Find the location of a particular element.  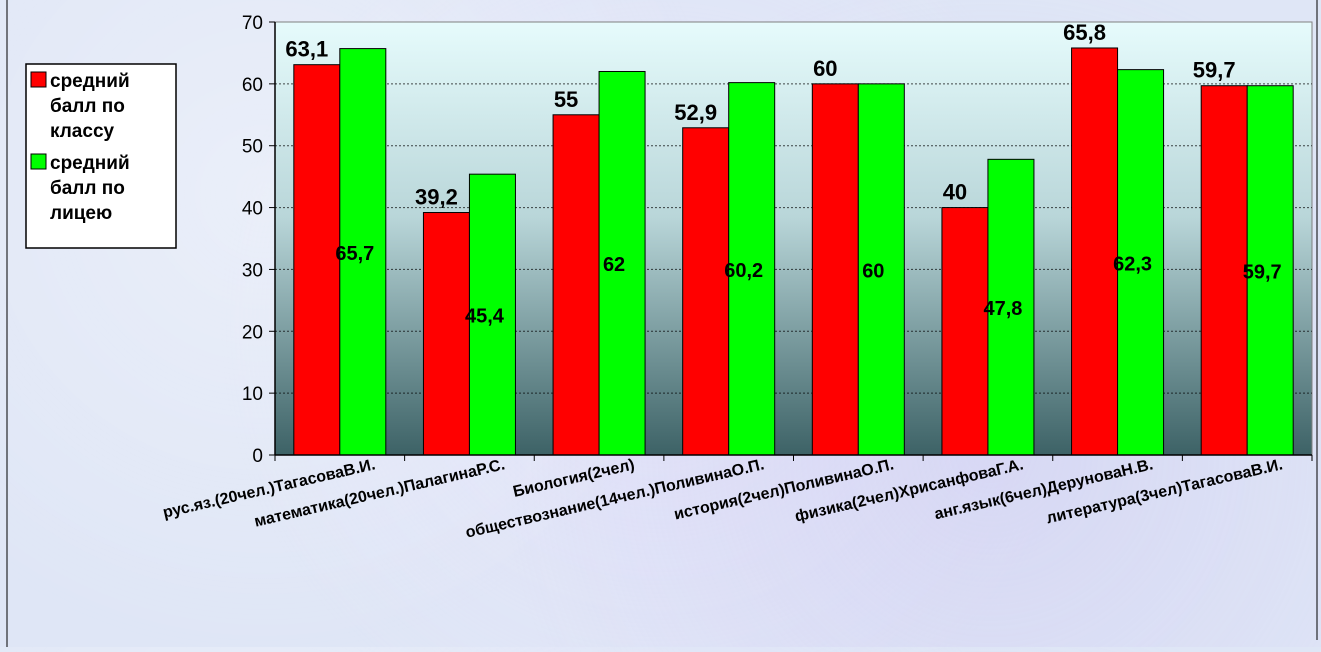

data-label-lyceum-average: 59,7 is located at coordinates (1262, 272).